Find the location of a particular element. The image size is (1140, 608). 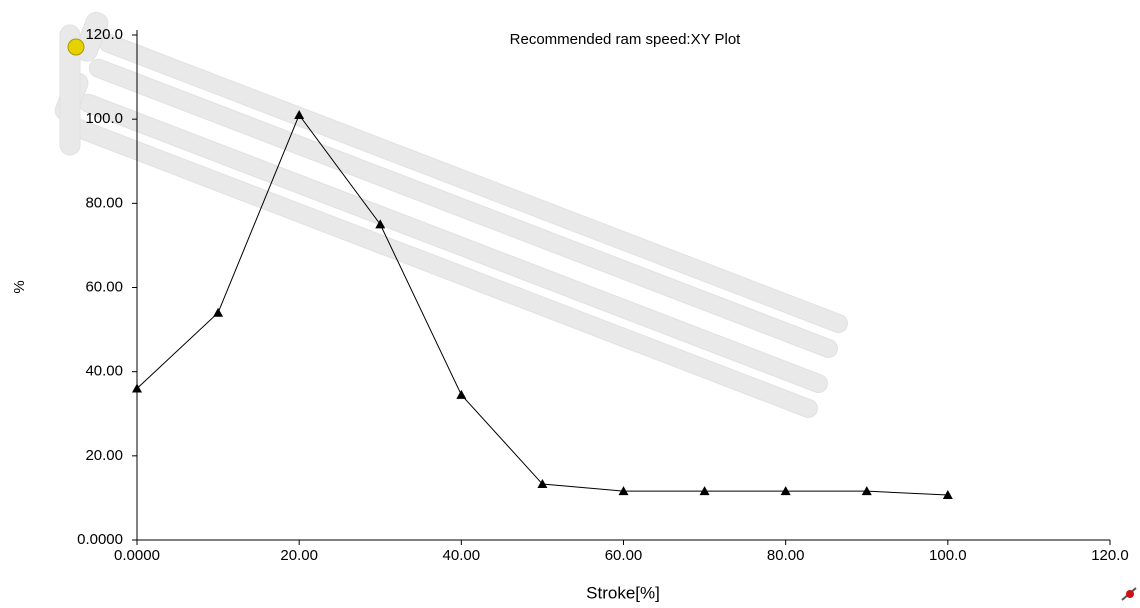

y-tick-label: 80.00 is located at coordinates (104, 202).